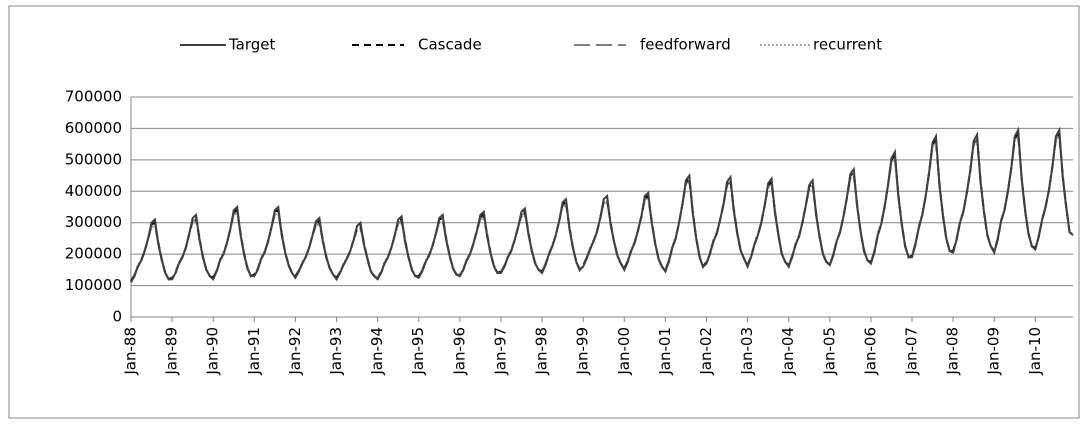 This screenshot has width=1087, height=429. I want to click on x-tick-label: Jan-03, so click(747, 351).